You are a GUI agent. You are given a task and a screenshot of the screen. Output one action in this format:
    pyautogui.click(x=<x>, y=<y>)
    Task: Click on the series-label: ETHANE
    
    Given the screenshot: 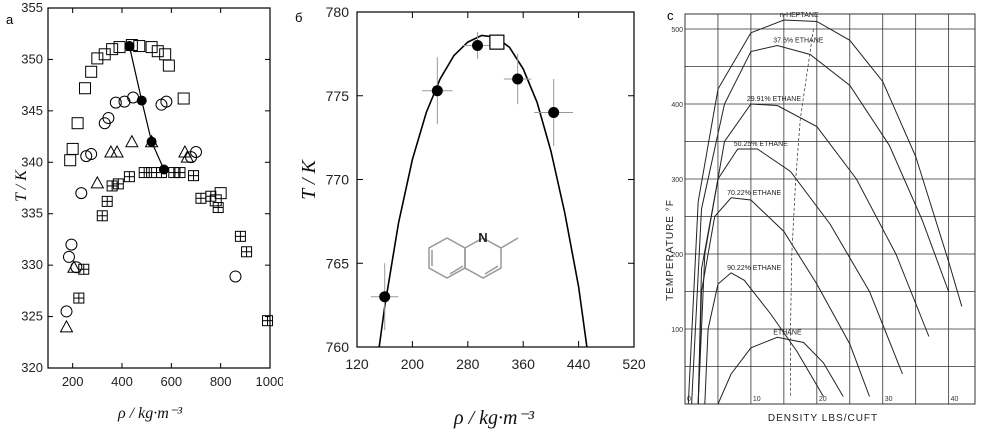 What is the action you would take?
    pyautogui.click(x=787, y=332)
    